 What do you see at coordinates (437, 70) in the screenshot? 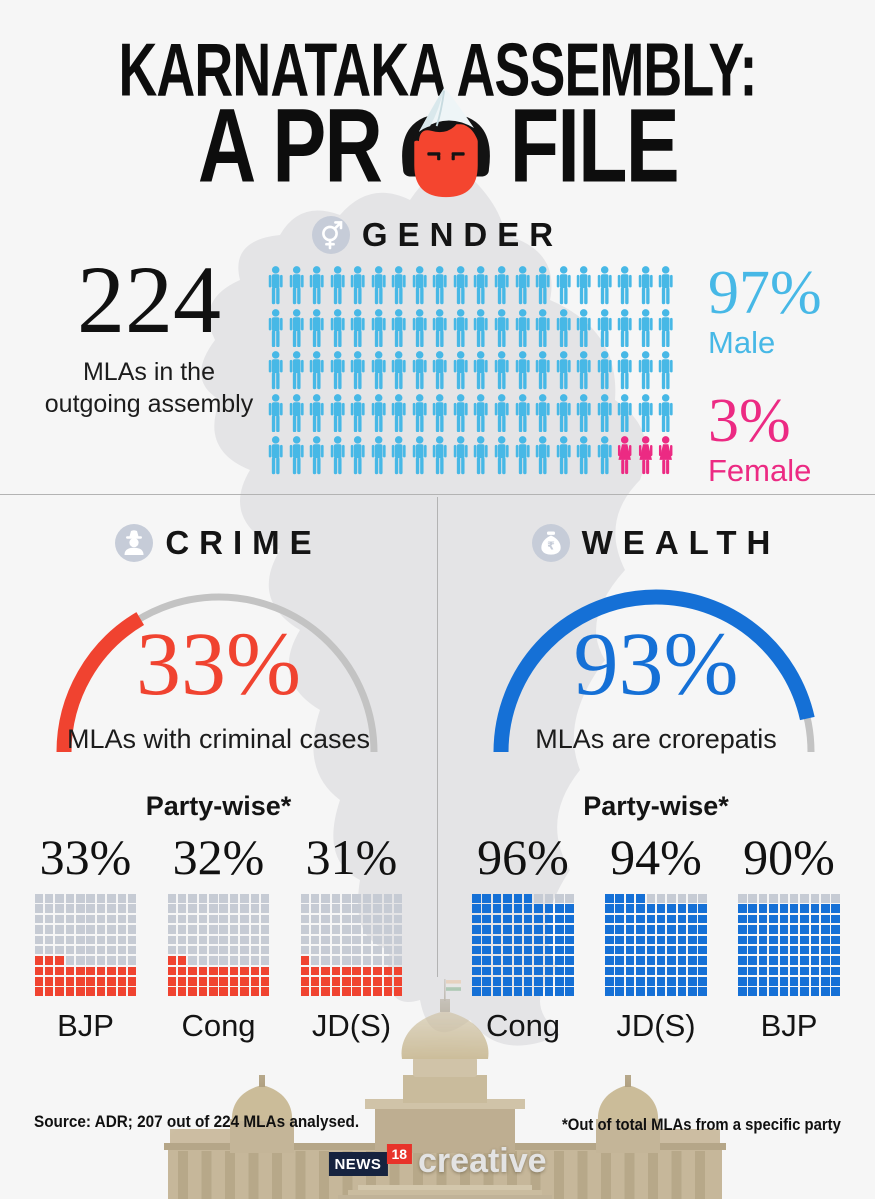
I see `page-title-line1: KARNATAKA ASSEMBLY:` at bounding box center [437, 70].